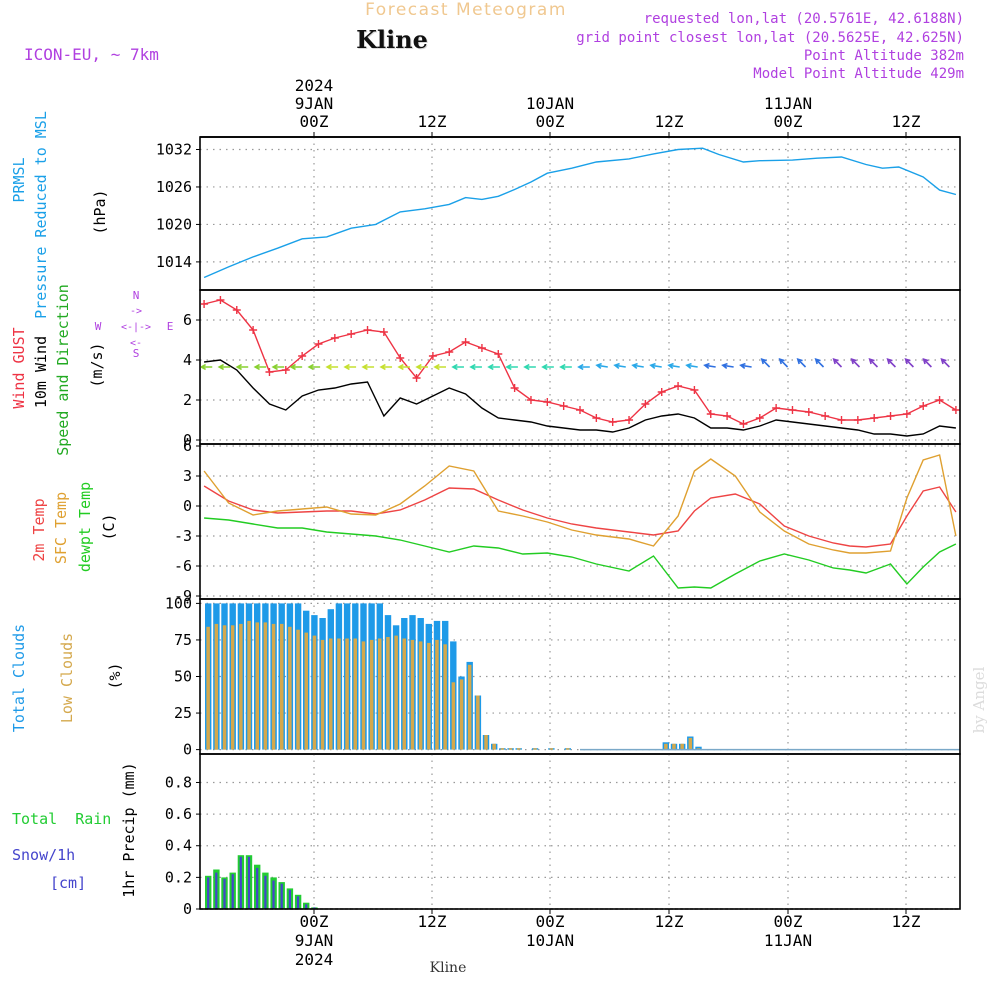 This screenshot has height=1004, width=1000. What do you see at coordinates (580, 831) in the screenshot?
I see `panel-frame` at bounding box center [580, 831].